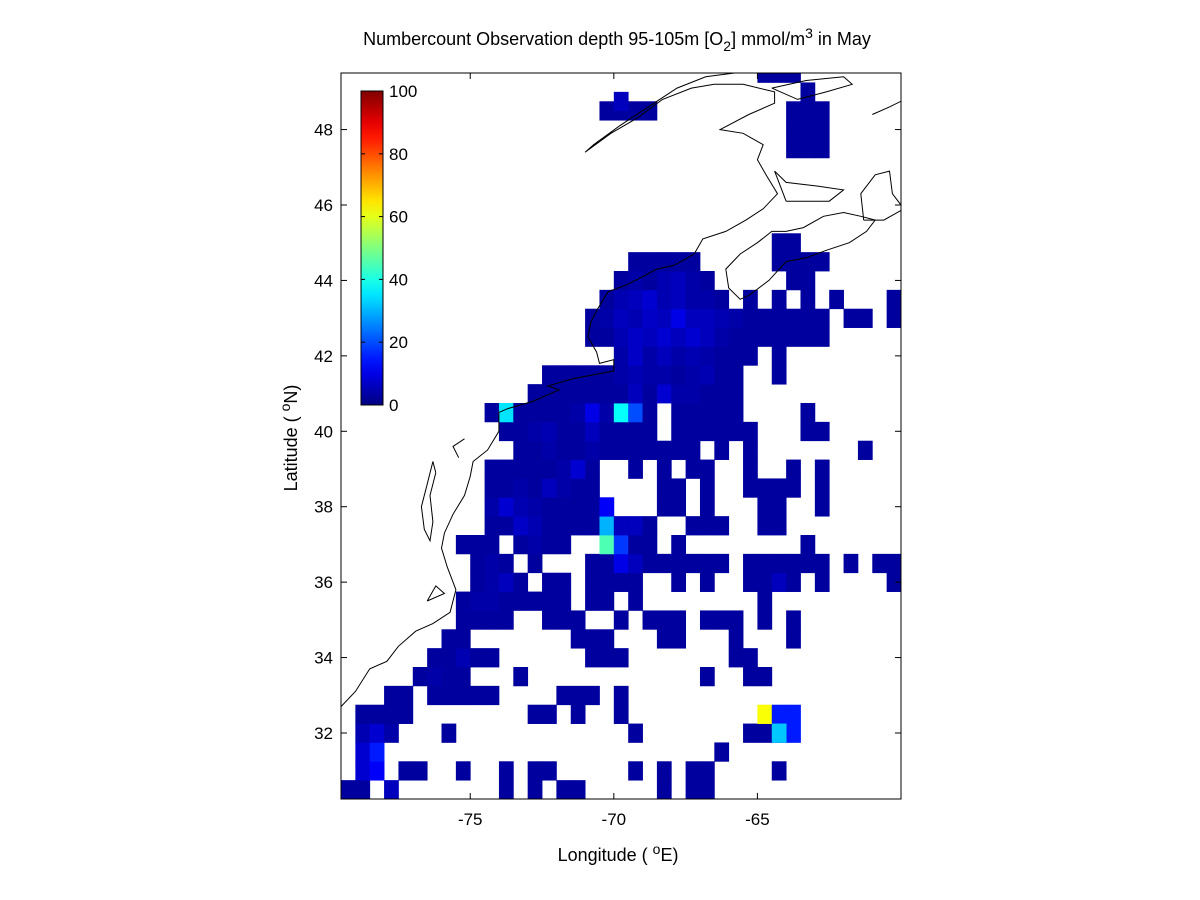 This screenshot has width=1200, height=900. Describe the element at coordinates (323, 280) in the screenshot. I see `y-tick-label: 44` at that location.